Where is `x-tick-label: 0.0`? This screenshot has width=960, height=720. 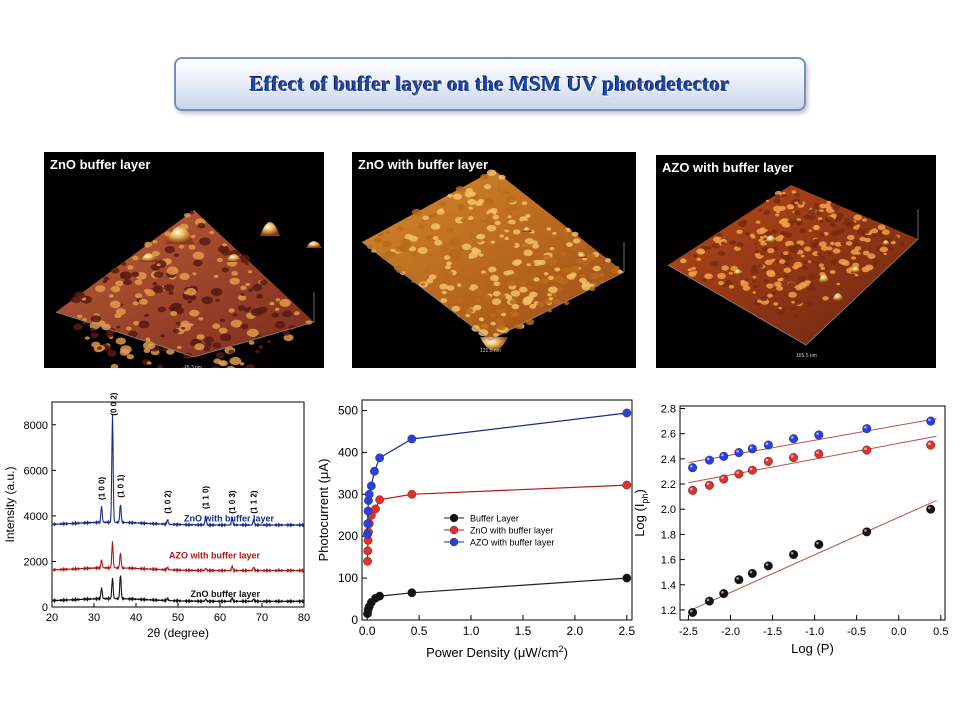
x-tick-label: 0.0 is located at coordinates (367, 631).